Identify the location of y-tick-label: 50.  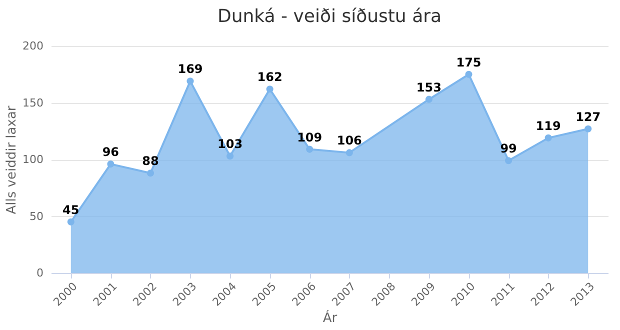
(37, 216).